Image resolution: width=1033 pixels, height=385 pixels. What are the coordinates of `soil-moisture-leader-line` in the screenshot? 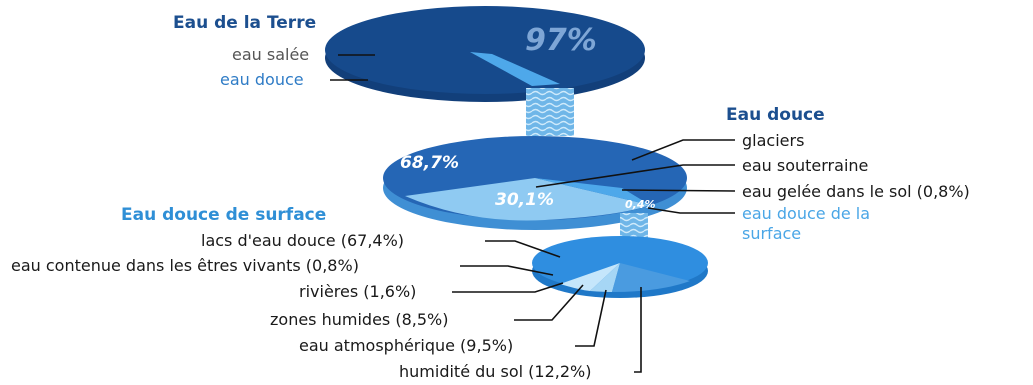 It's located at (638, 330).